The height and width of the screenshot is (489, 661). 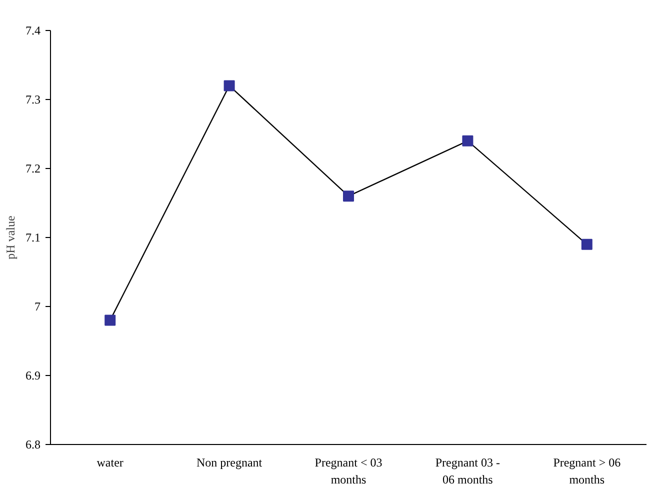 What do you see at coordinates (37, 307) in the screenshot?
I see `y-tick-label: 7` at bounding box center [37, 307].